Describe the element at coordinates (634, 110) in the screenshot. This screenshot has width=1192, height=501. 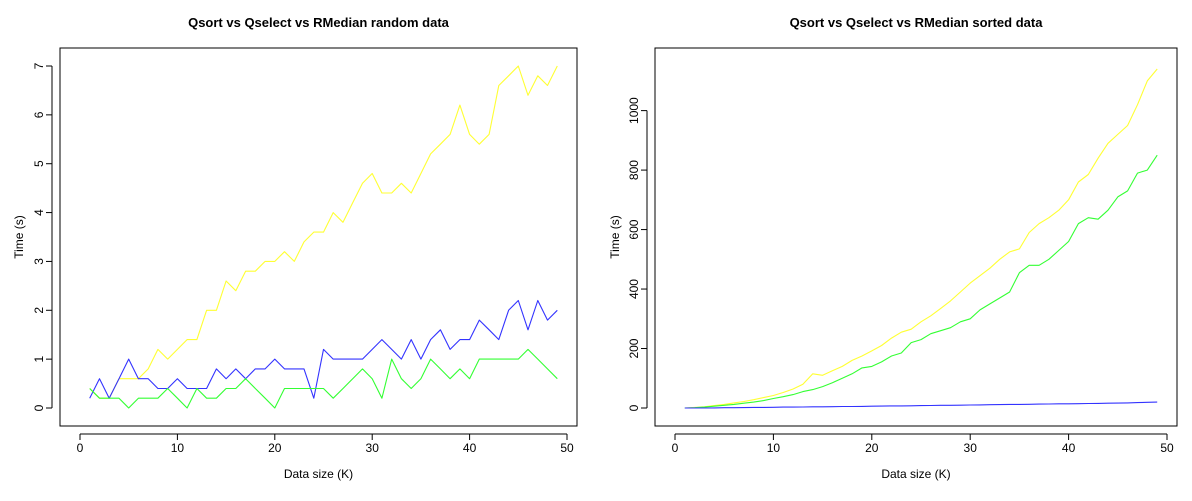
I see `y-tick-label: 1000` at that location.